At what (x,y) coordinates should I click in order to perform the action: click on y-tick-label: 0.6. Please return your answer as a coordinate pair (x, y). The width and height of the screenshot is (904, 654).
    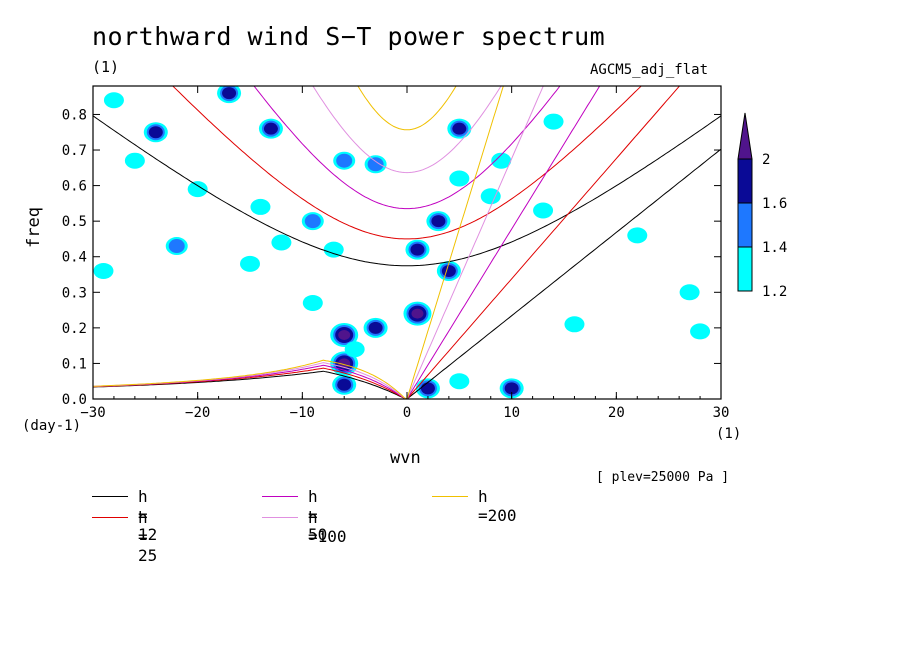
    Looking at the image, I should click on (74, 187).